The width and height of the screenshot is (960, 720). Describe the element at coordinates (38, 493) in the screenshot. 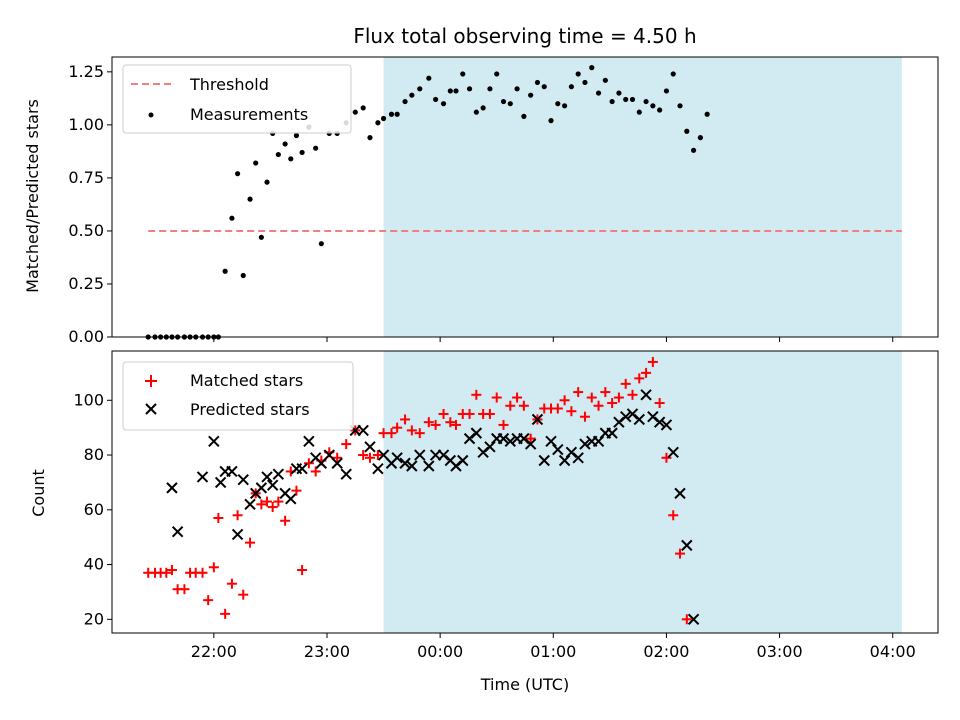

I see `bottom-y-axis-label: Count` at that location.